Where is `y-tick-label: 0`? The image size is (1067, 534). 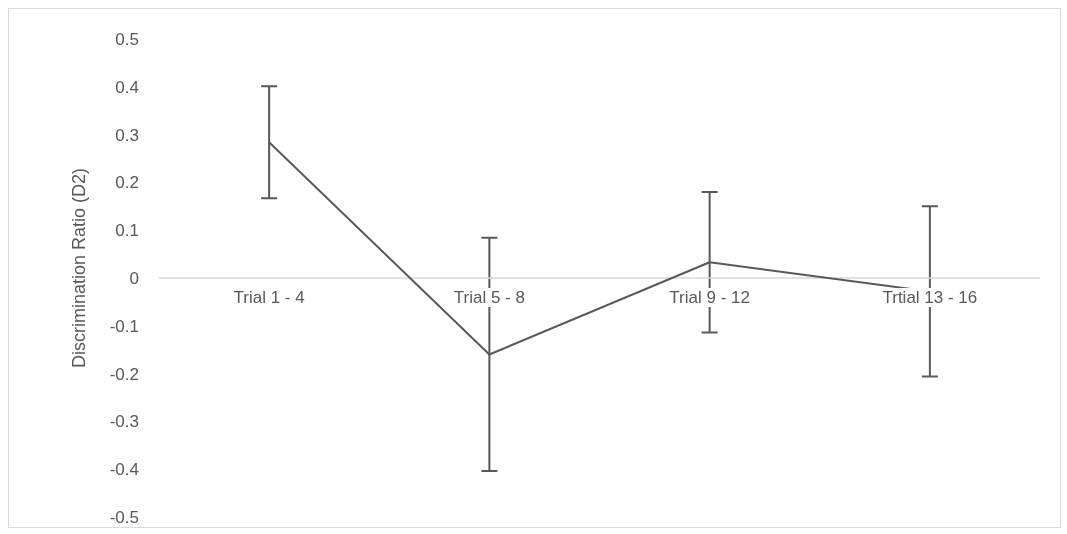
y-tick-label: 0 is located at coordinates (134, 279).